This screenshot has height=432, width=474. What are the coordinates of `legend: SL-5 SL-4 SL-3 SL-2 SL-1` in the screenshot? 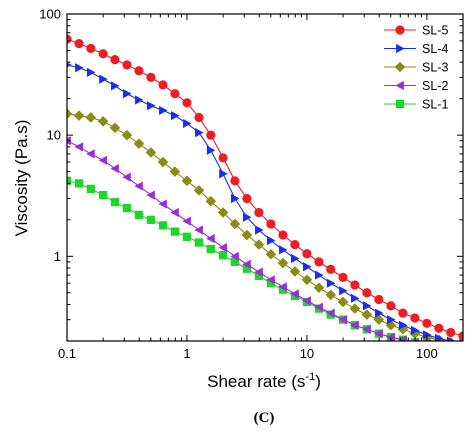 It's located at (416, 68).